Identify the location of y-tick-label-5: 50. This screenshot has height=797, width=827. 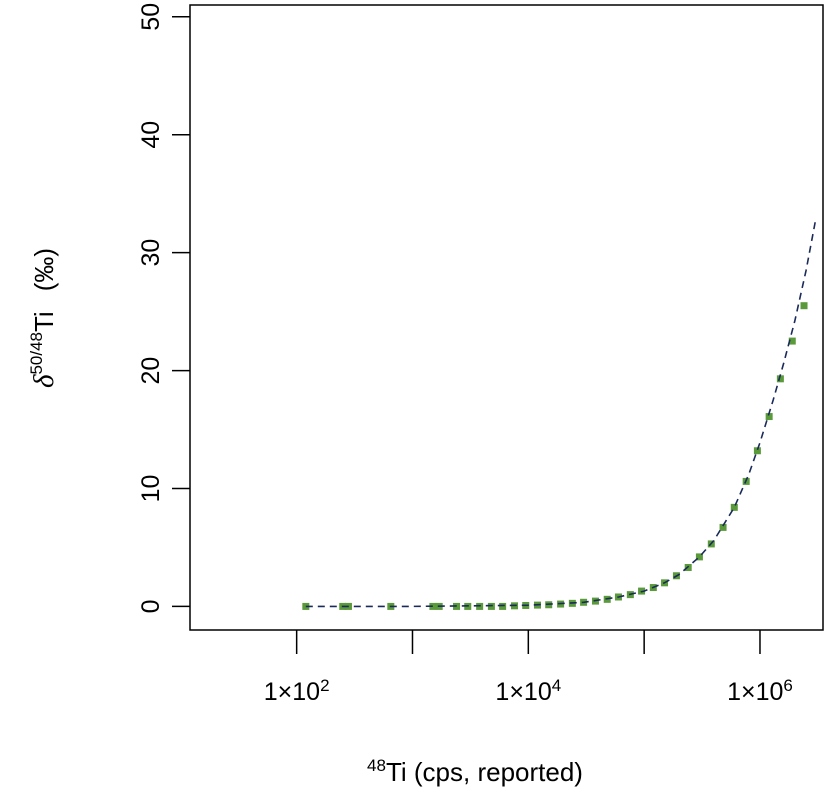
(151, 17).